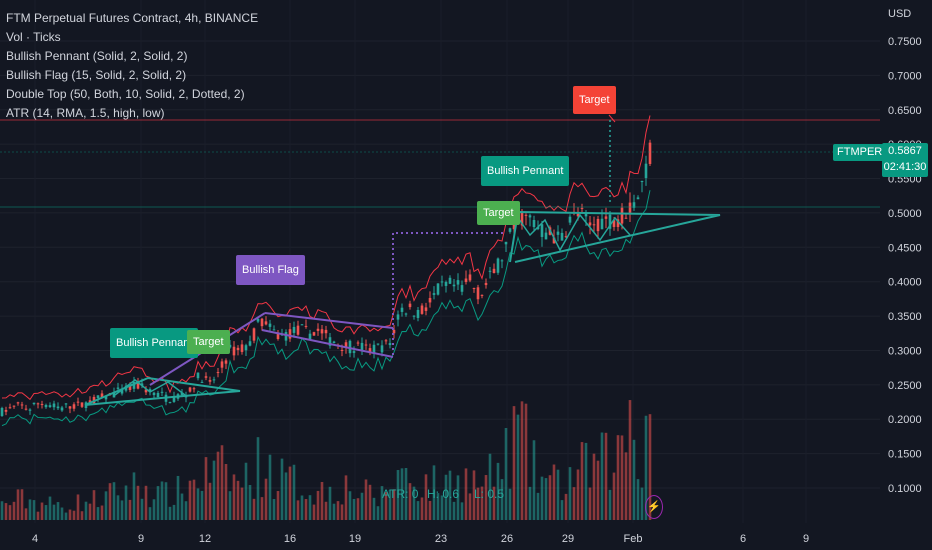 The width and height of the screenshot is (932, 550). I want to click on y-tick-label: 0.4000, so click(905, 283).